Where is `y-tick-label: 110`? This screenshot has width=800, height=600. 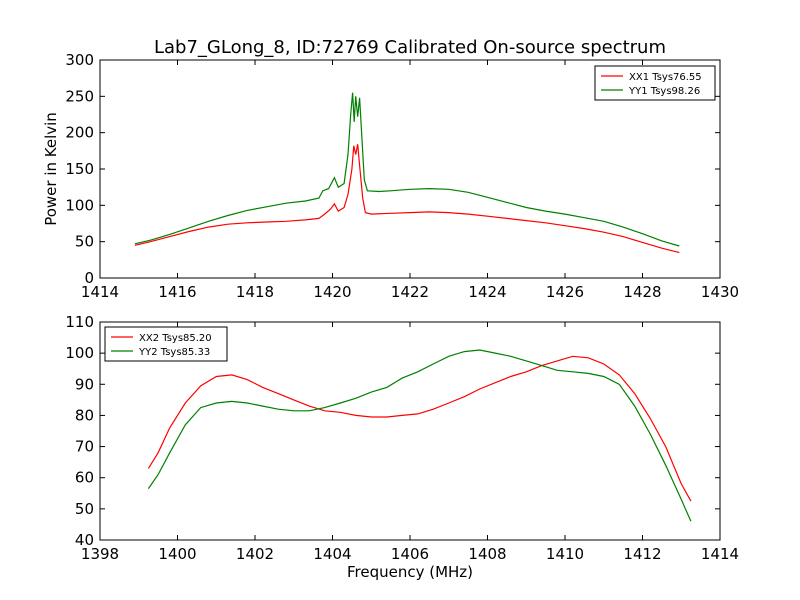 y-tick-label: 110 is located at coordinates (79, 322).